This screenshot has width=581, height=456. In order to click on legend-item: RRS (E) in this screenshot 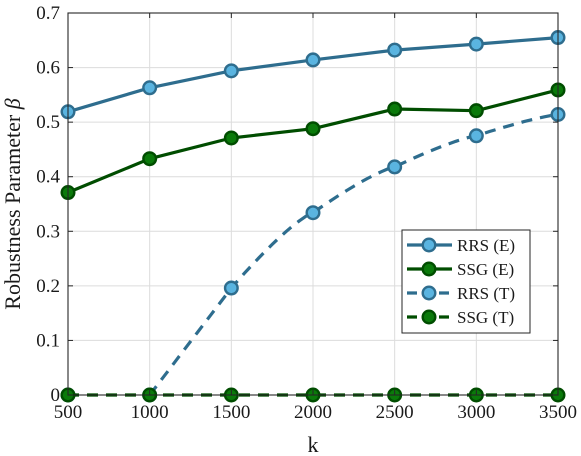, I will do `click(461, 245)`.